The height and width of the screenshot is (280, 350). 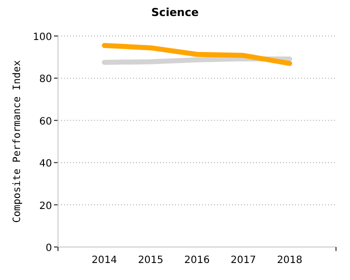 I want to click on x-tick-label: 2014, so click(x=105, y=260).